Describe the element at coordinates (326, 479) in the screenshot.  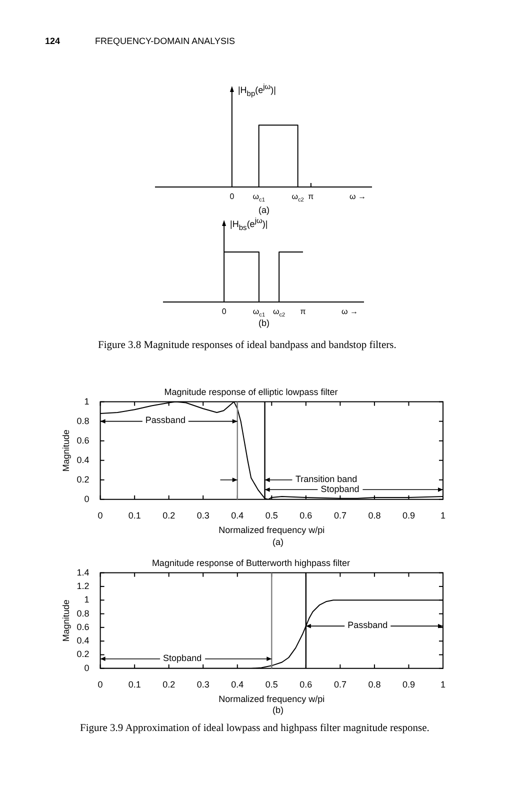
I see `annotation: Transition band` at that location.